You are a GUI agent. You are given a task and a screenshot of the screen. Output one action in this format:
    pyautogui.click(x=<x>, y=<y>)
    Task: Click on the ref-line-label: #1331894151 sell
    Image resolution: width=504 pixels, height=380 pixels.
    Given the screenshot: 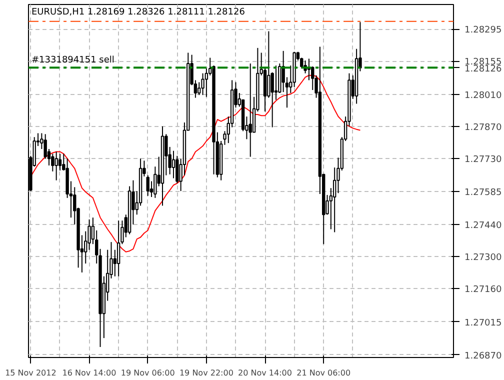 What is the action you would take?
    pyautogui.click(x=73, y=61)
    